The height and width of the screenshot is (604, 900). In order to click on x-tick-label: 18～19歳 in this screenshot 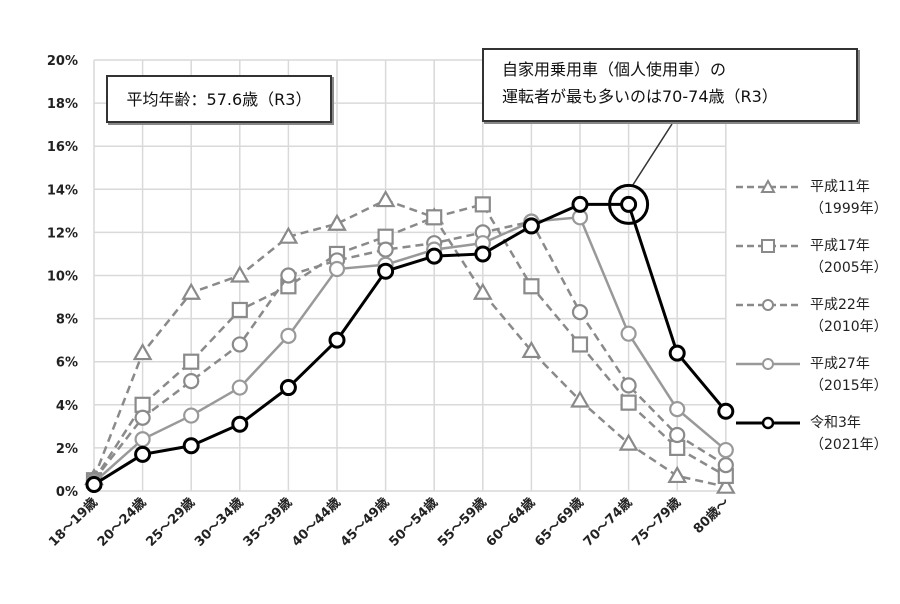, I will do `click(73, 522)`.